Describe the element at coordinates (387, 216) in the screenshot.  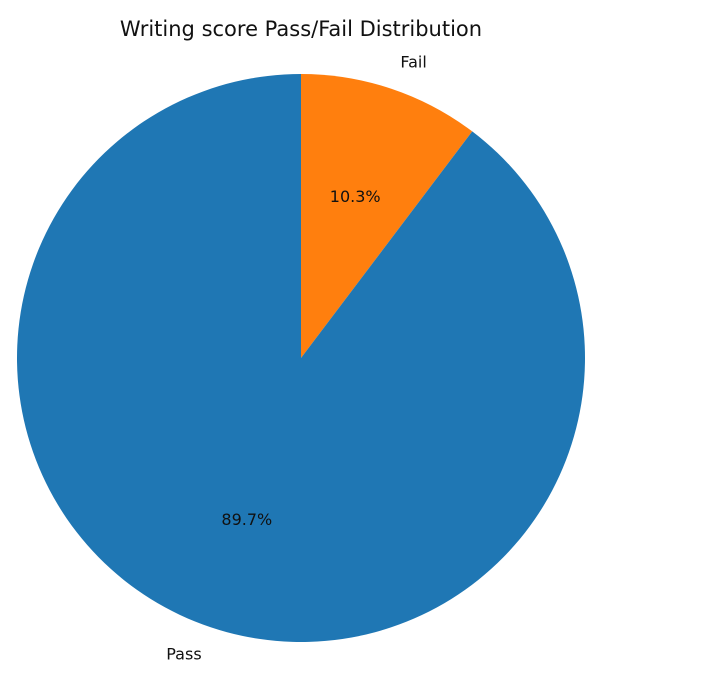
I see `pie-slice-fail` at that location.